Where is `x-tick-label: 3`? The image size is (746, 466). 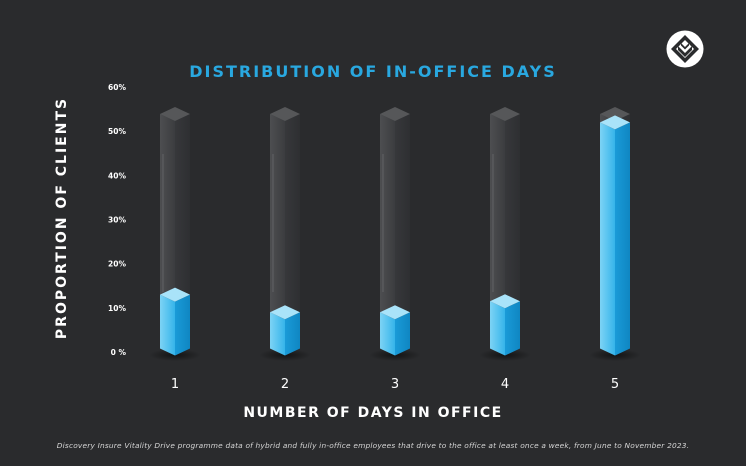 x-tick-label: 3 is located at coordinates (395, 384).